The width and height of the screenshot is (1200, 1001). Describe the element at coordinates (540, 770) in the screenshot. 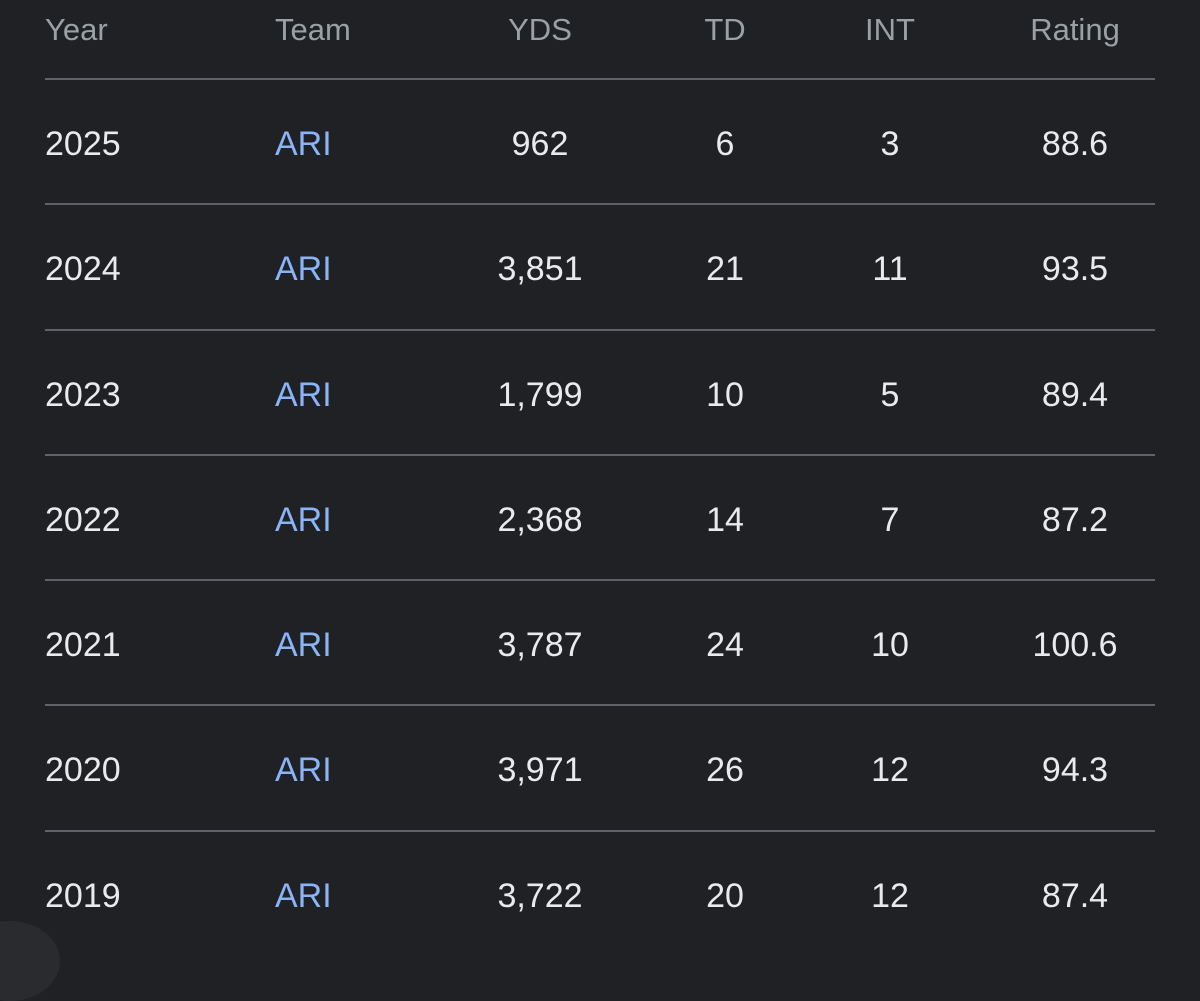

I see `cell-yds-value: 3,971` at that location.